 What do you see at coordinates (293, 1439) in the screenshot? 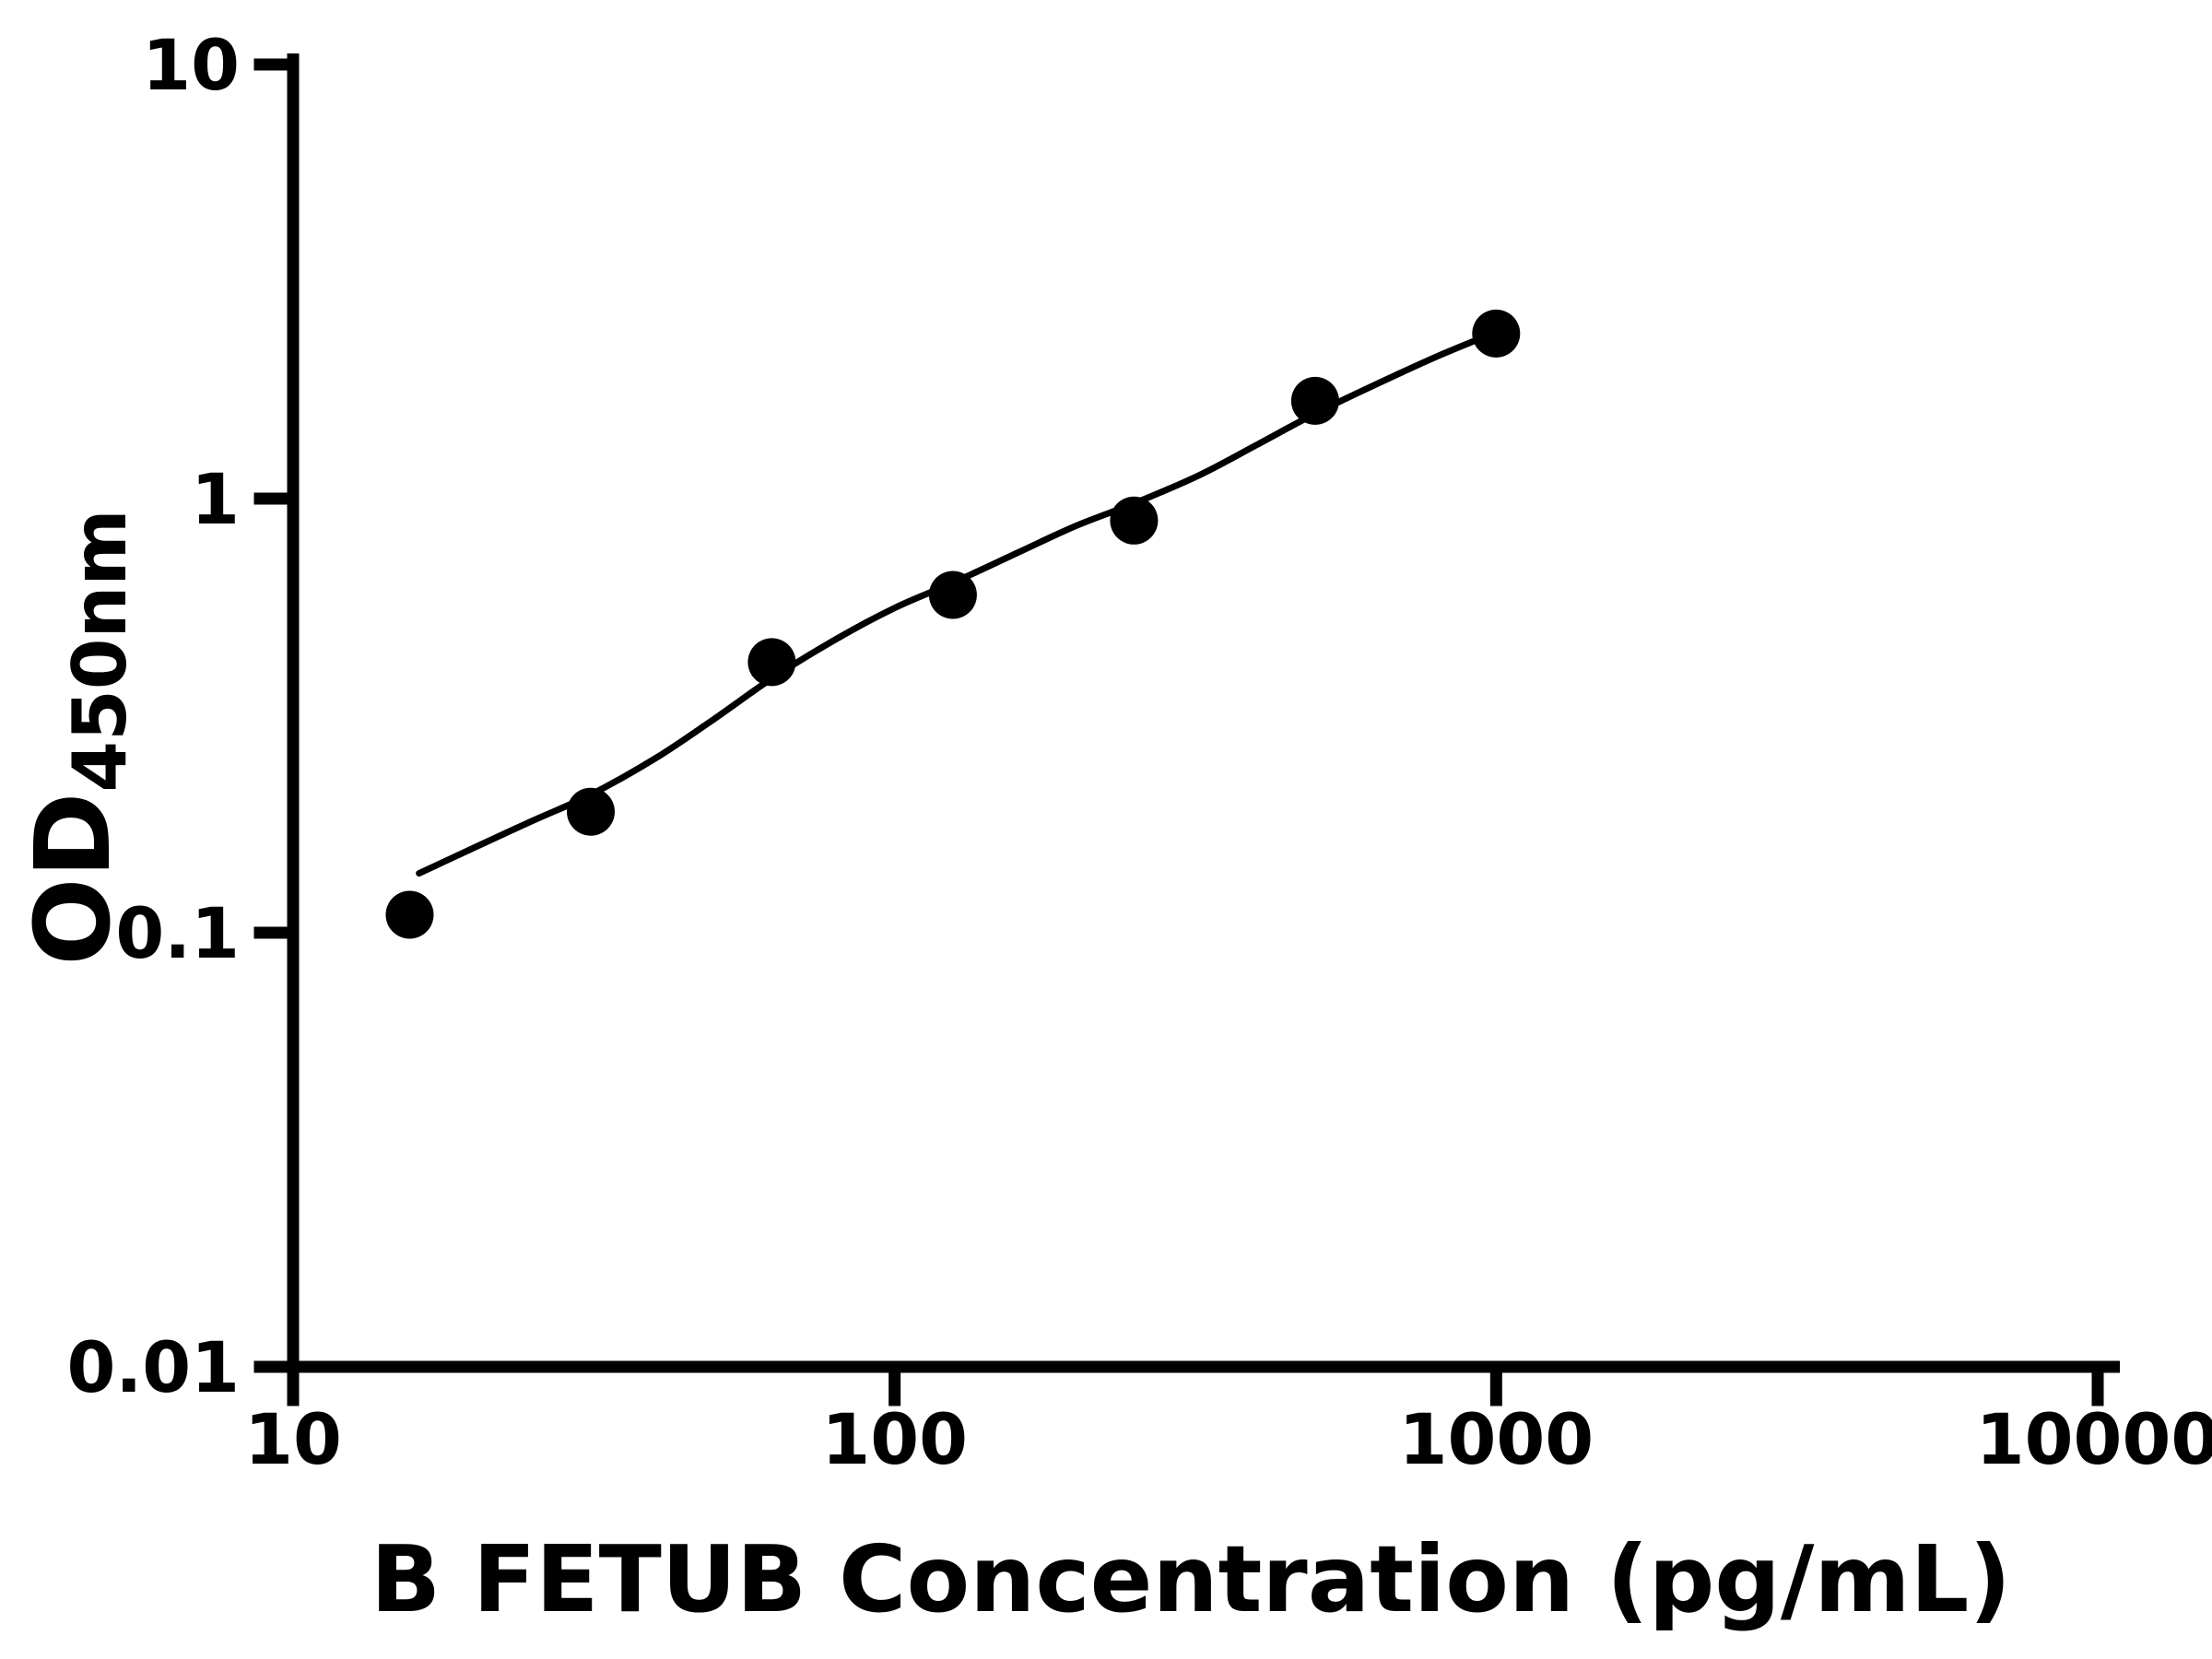
I see `x-tick-label: 10` at bounding box center [293, 1439].